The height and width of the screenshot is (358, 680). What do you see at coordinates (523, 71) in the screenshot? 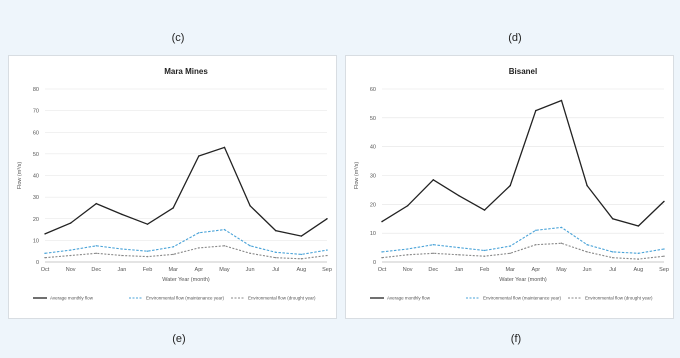
I see `chart-title: Bisanel` at bounding box center [523, 71].